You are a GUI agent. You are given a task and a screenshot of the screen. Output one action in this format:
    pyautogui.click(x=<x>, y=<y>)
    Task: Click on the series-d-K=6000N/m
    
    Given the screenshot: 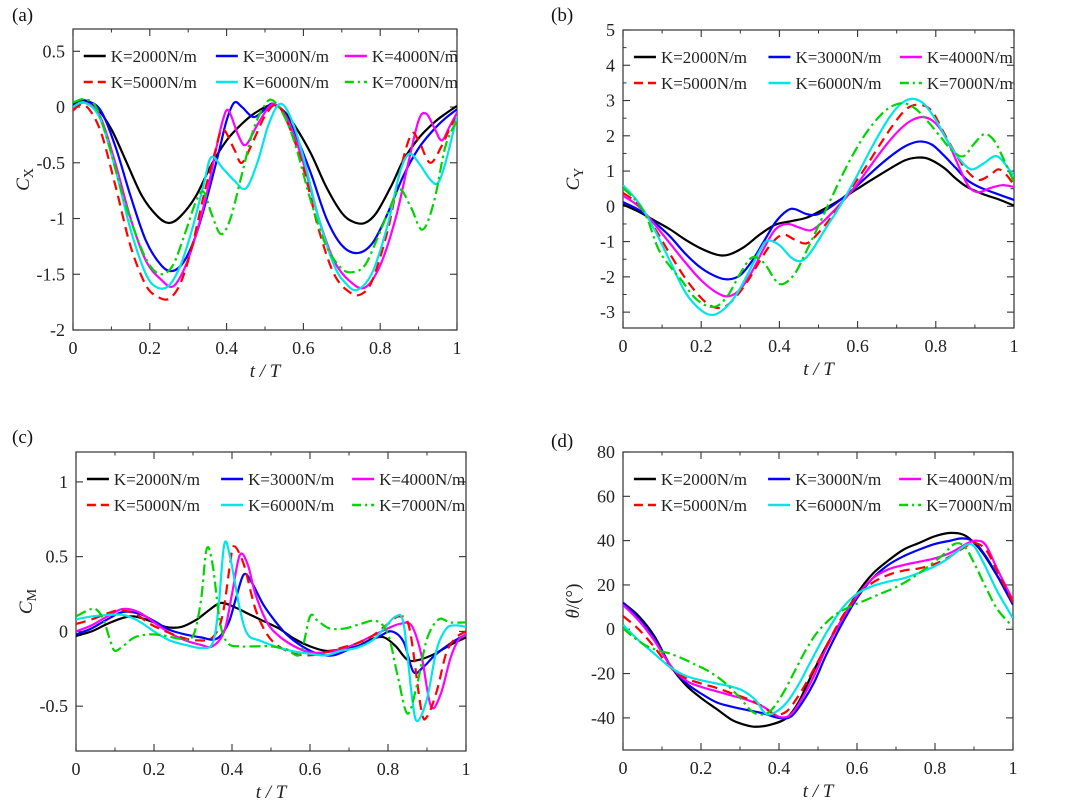 What is the action you would take?
    pyautogui.click(x=818, y=629)
    